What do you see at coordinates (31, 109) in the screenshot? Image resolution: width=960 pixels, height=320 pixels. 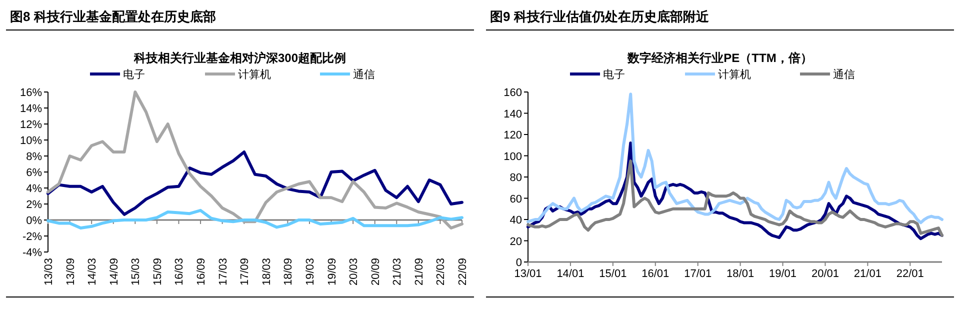 I see `y-tick-label: 14%` at bounding box center [31, 109].